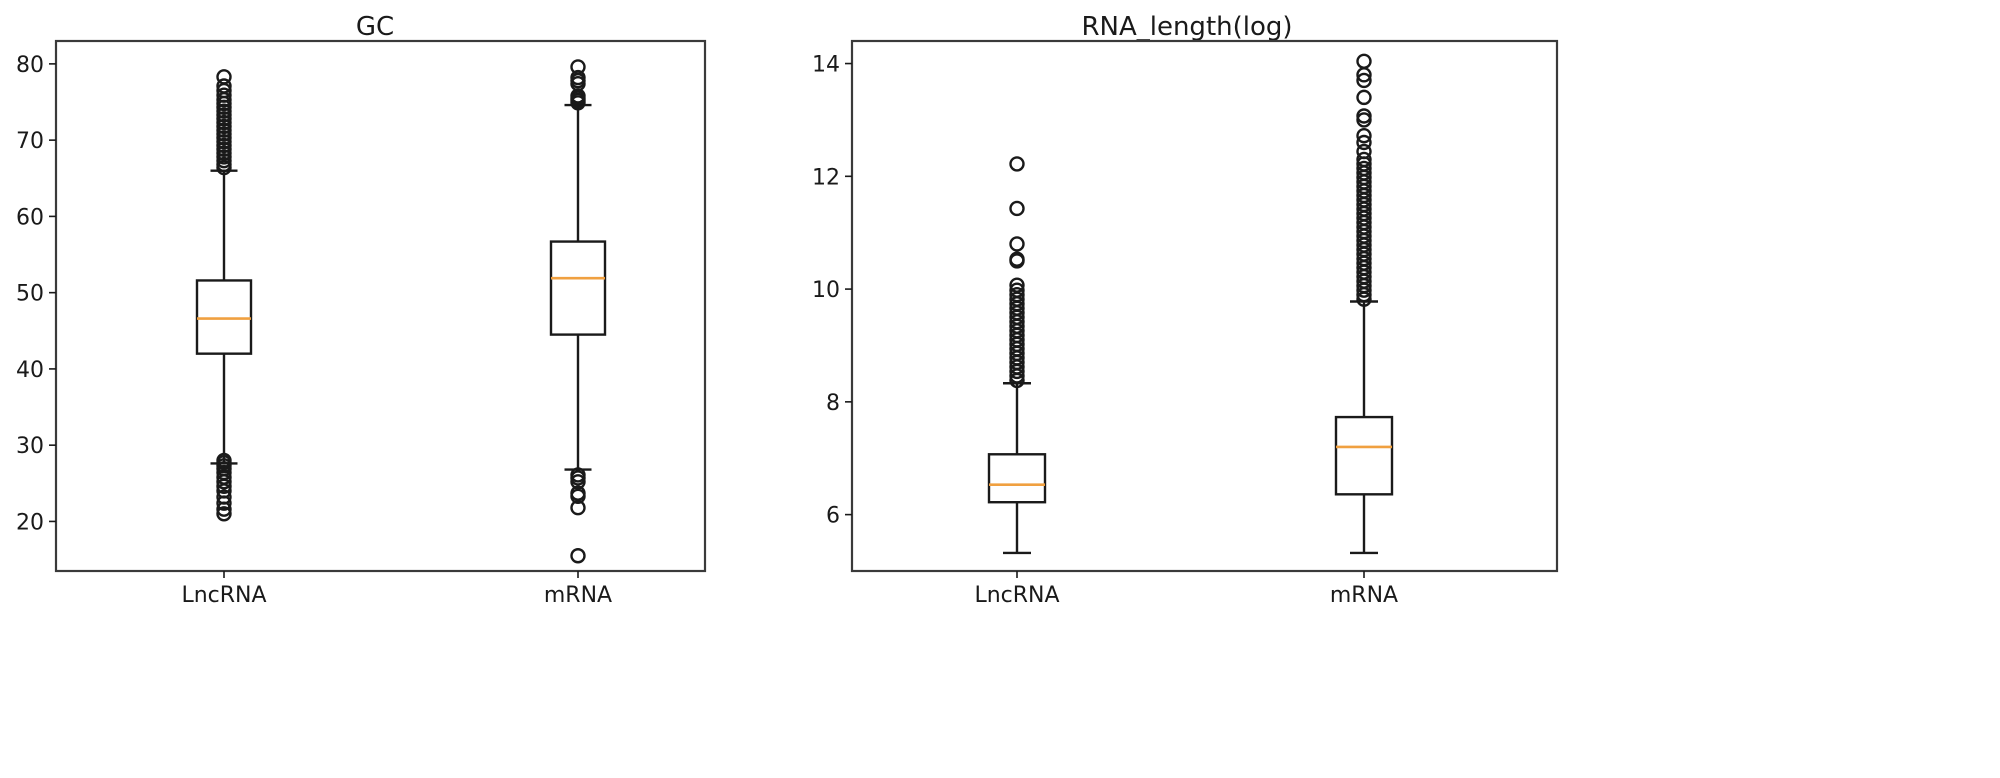 This screenshot has width=2000, height=778. Describe the element at coordinates (826, 65) in the screenshot. I see `y-tick-label: 14` at that location.